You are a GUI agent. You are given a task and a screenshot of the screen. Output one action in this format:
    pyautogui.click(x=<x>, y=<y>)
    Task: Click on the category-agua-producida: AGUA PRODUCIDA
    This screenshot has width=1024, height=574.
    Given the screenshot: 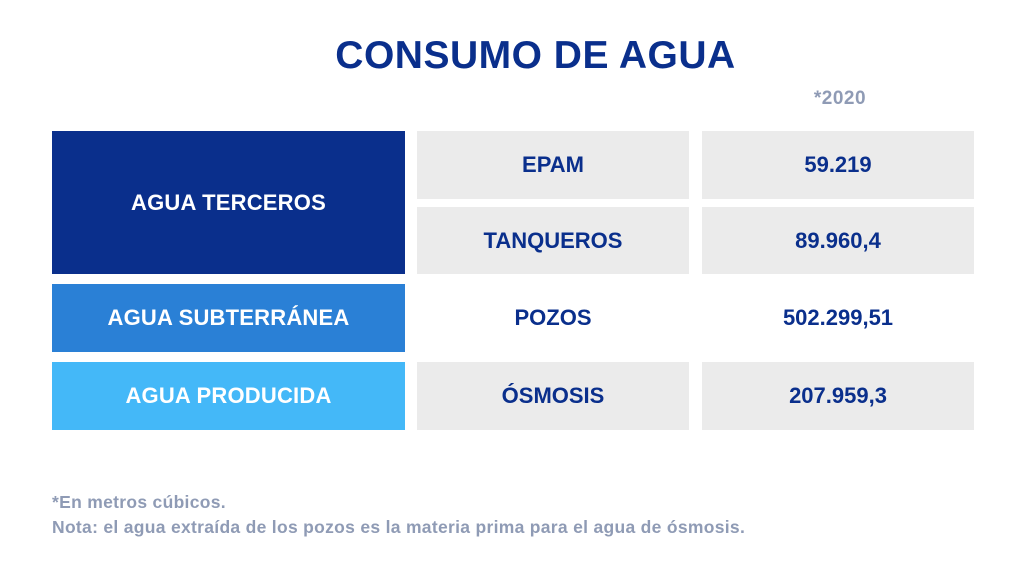 What is the action you would take?
    pyautogui.click(x=228, y=396)
    